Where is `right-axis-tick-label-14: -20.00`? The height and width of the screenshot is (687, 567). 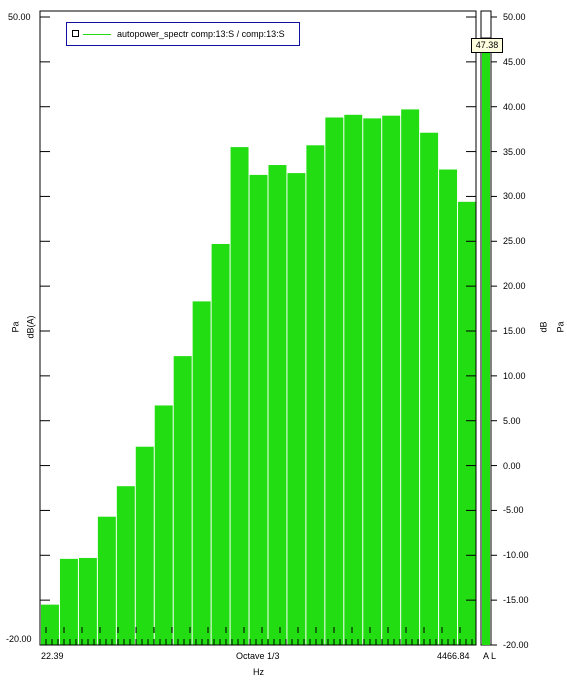
right-axis-tick-label-14: -20.00 is located at coordinates (516, 645).